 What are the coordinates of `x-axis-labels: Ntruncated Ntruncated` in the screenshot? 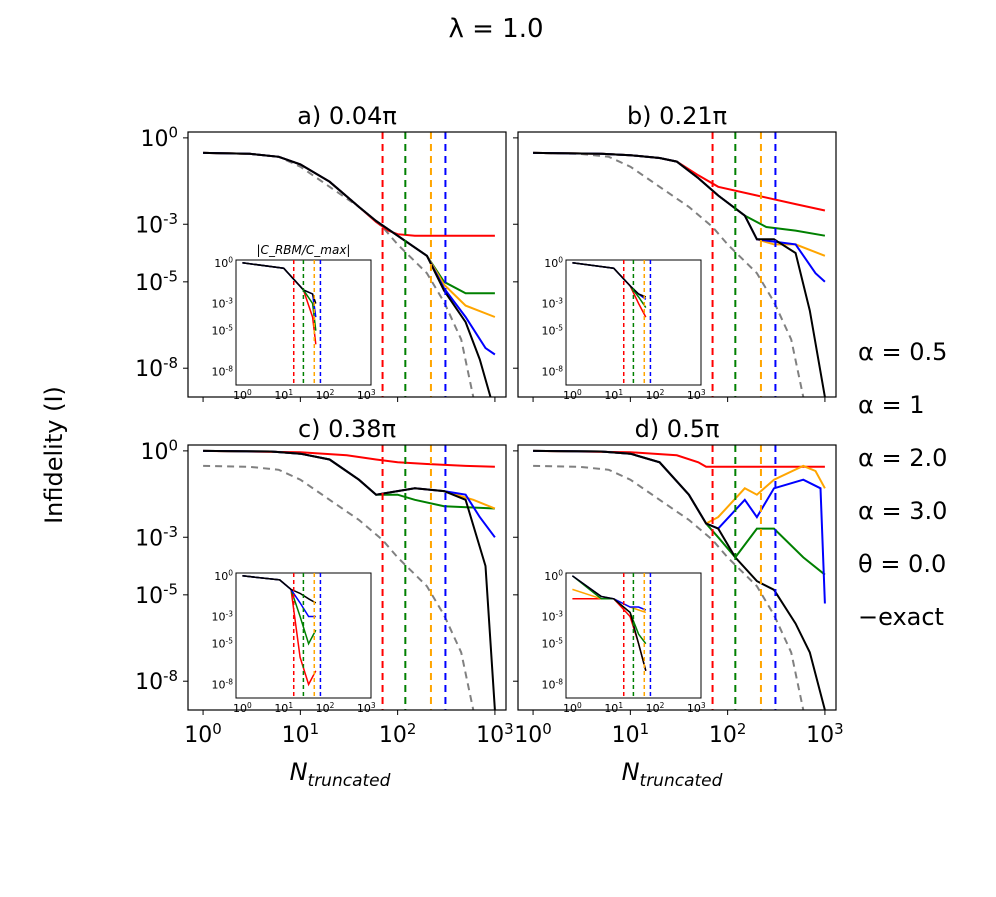 It's located at (506, 774).